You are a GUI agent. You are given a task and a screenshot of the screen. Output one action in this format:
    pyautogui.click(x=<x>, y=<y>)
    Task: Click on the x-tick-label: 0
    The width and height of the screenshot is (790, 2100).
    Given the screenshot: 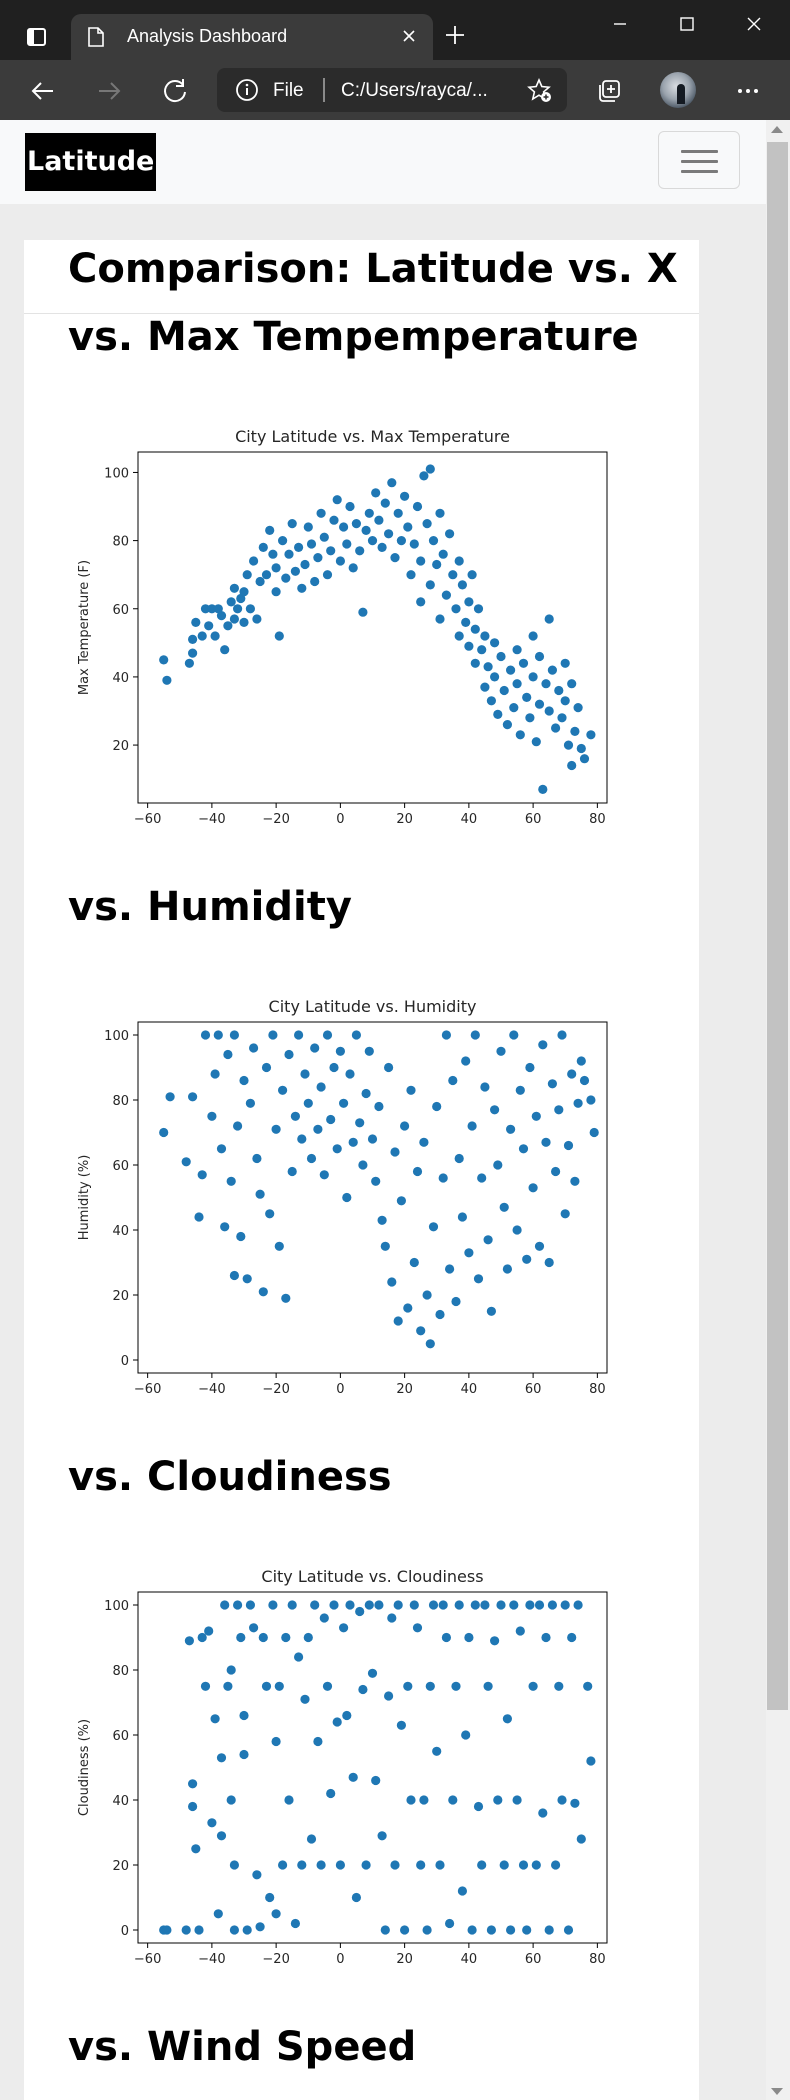 What is the action you would take?
    pyautogui.click(x=340, y=1959)
    